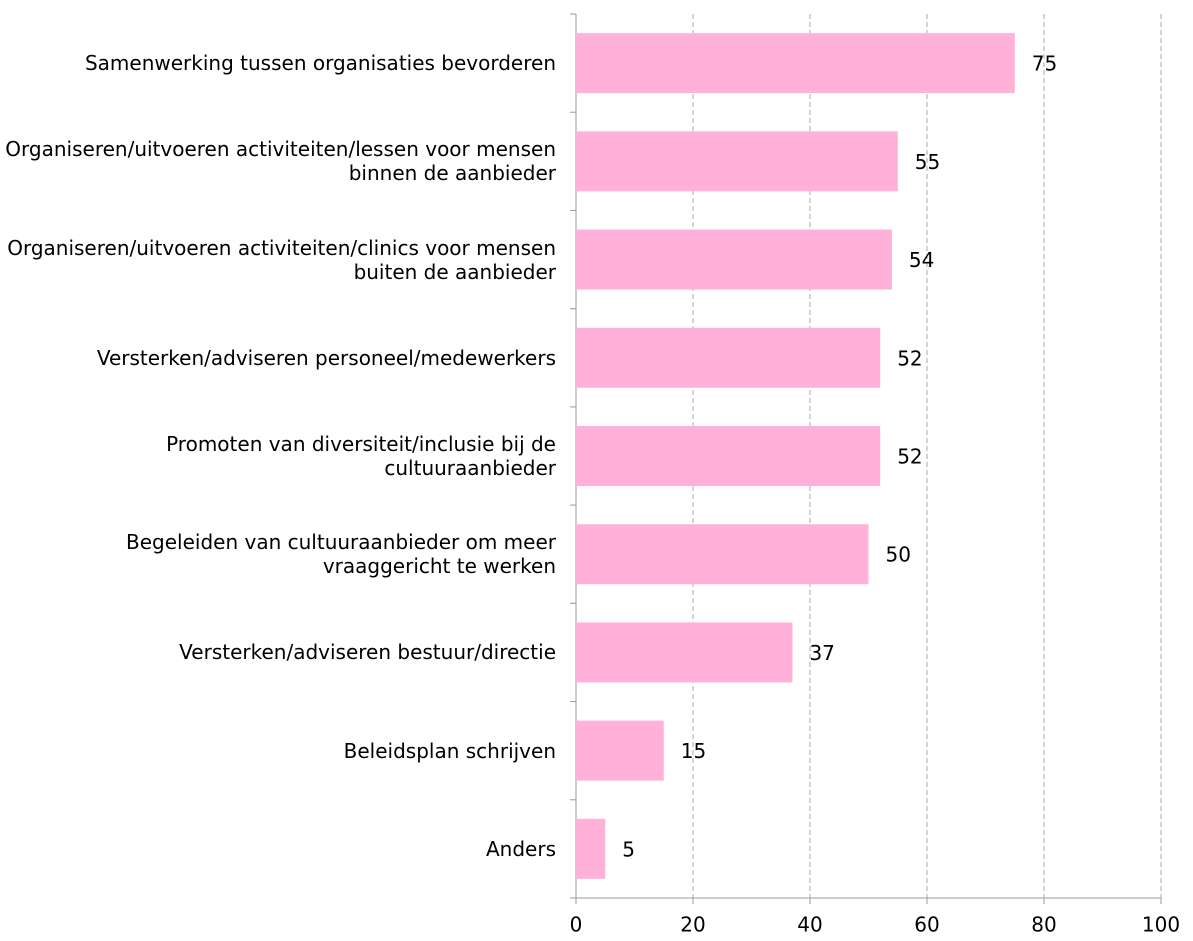 This screenshot has height=941, width=1193. Describe the element at coordinates (693, 751) in the screenshot. I see `value-label: 15` at that location.